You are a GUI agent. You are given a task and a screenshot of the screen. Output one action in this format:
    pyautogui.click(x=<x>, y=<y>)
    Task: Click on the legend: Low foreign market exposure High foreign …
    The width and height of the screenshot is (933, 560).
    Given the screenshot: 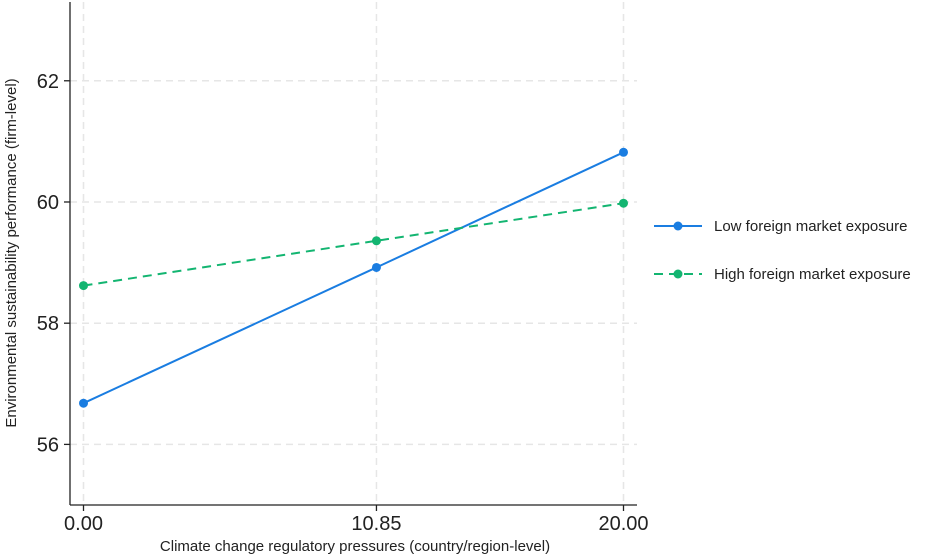 What is the action you would take?
    pyautogui.click(x=782, y=250)
    